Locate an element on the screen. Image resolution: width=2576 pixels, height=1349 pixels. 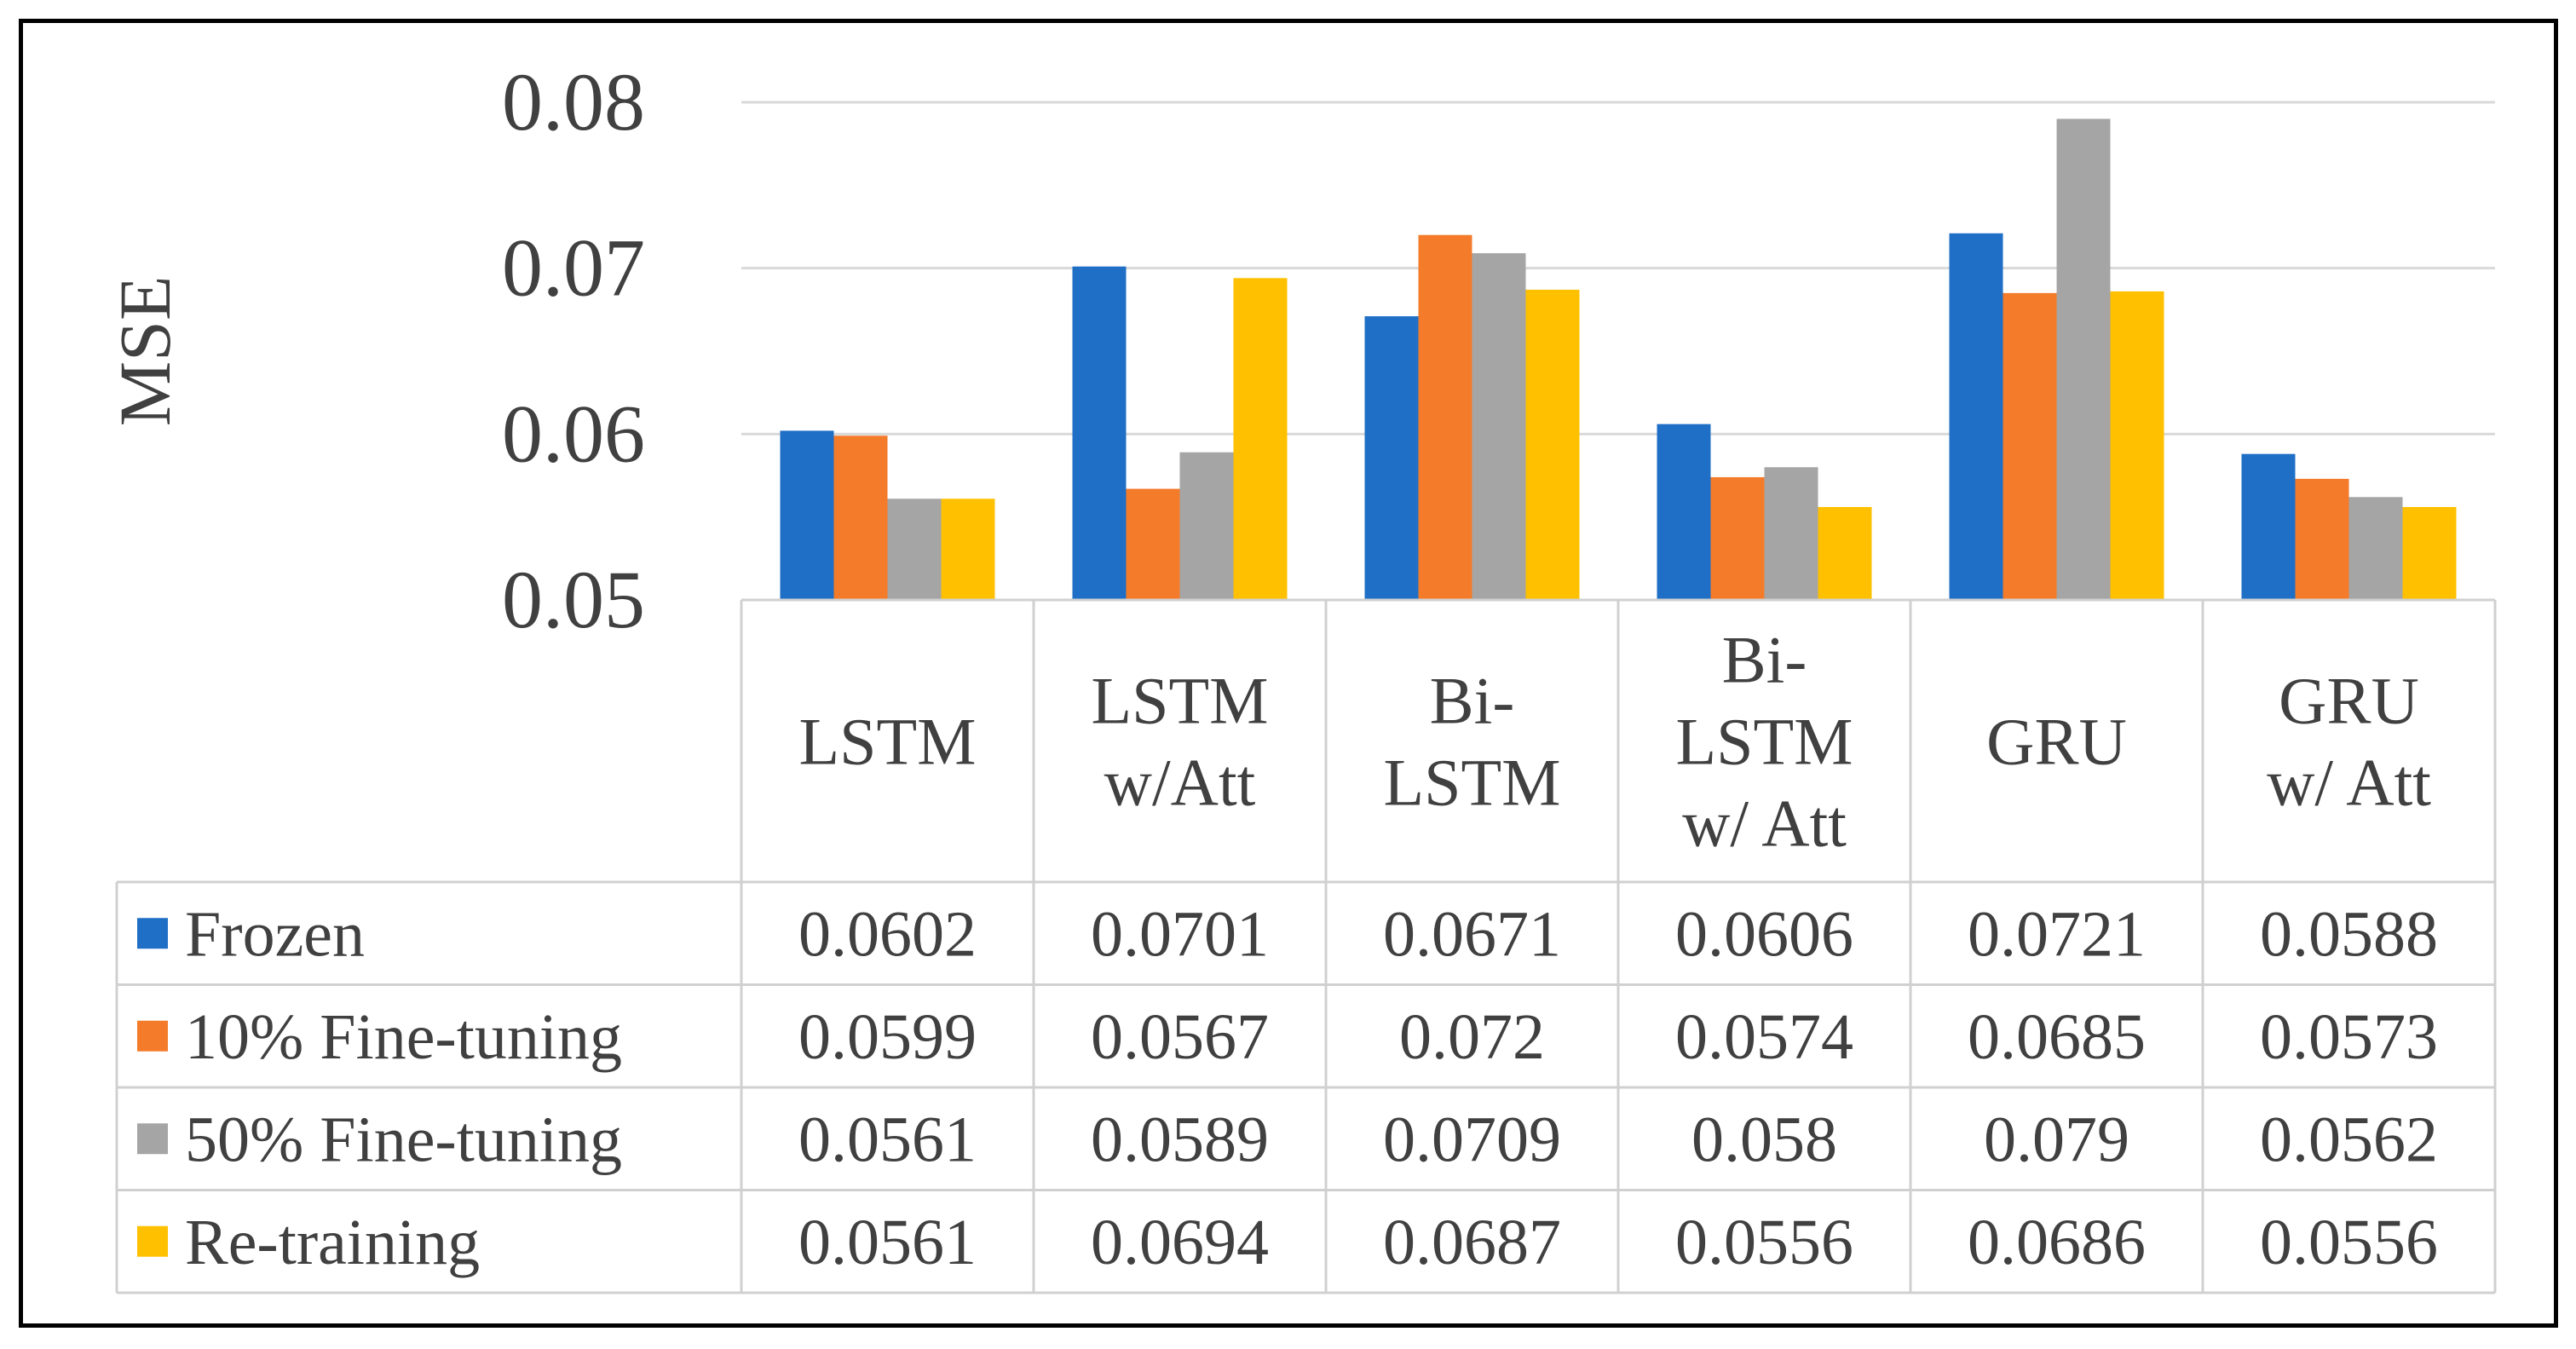
data-label: 0.0562 is located at coordinates (2349, 1139).